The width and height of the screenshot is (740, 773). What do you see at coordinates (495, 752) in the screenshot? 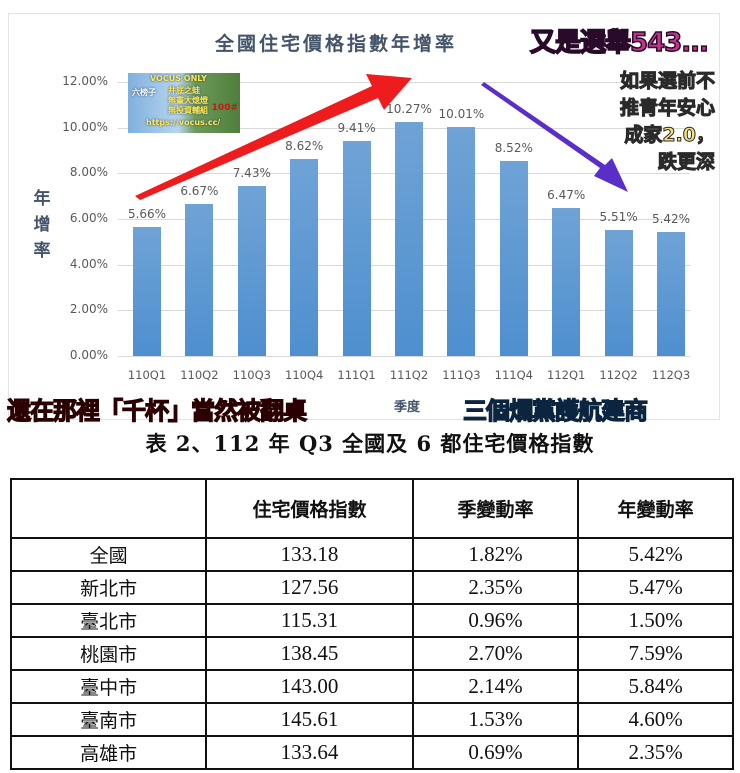
I see `cell-qoq: 0.69%` at bounding box center [495, 752].